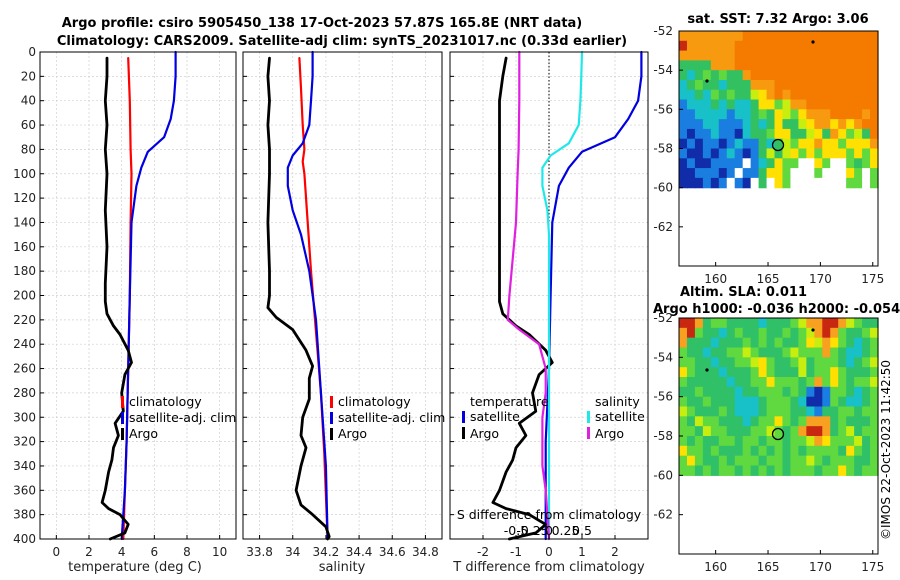 The height and width of the screenshot is (580, 900). I want to click on legend-swatch-satellite-adj, so click(331, 418).